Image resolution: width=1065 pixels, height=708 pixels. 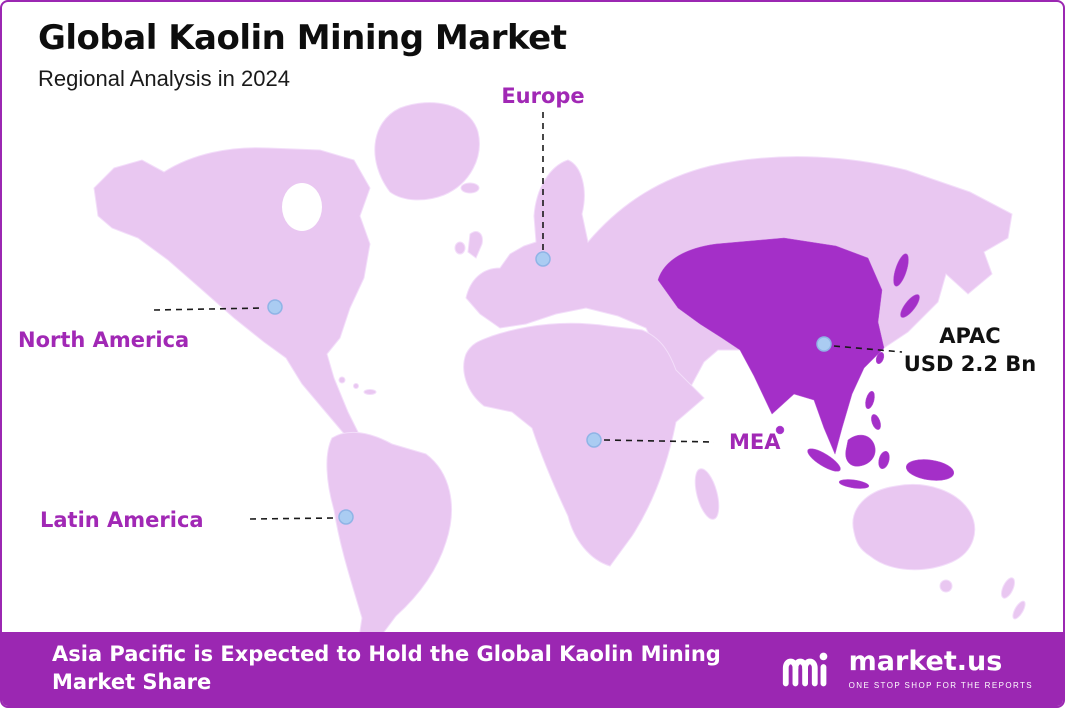 What do you see at coordinates (1019, 610) in the screenshot?
I see `new-zealand-south` at bounding box center [1019, 610].